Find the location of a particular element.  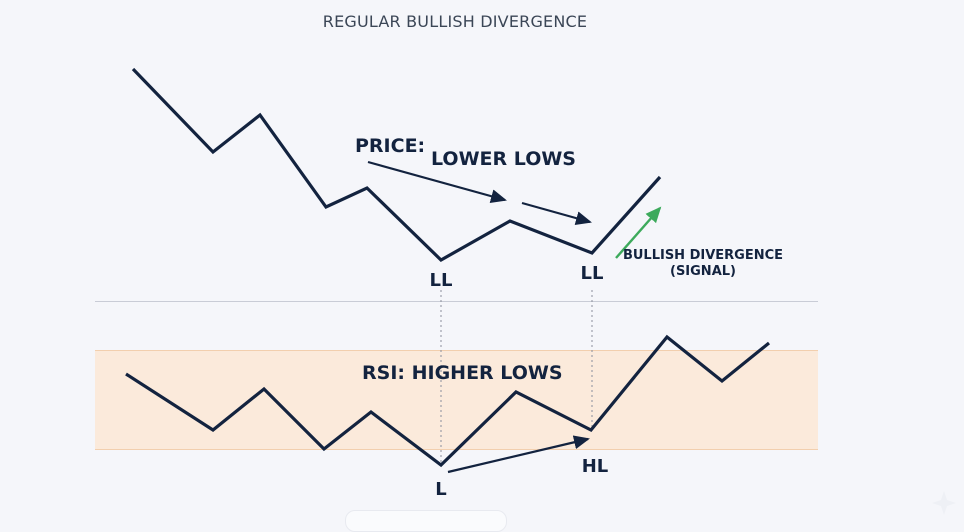

bullish-signal-arrow-icon is located at coordinates (638, 232).